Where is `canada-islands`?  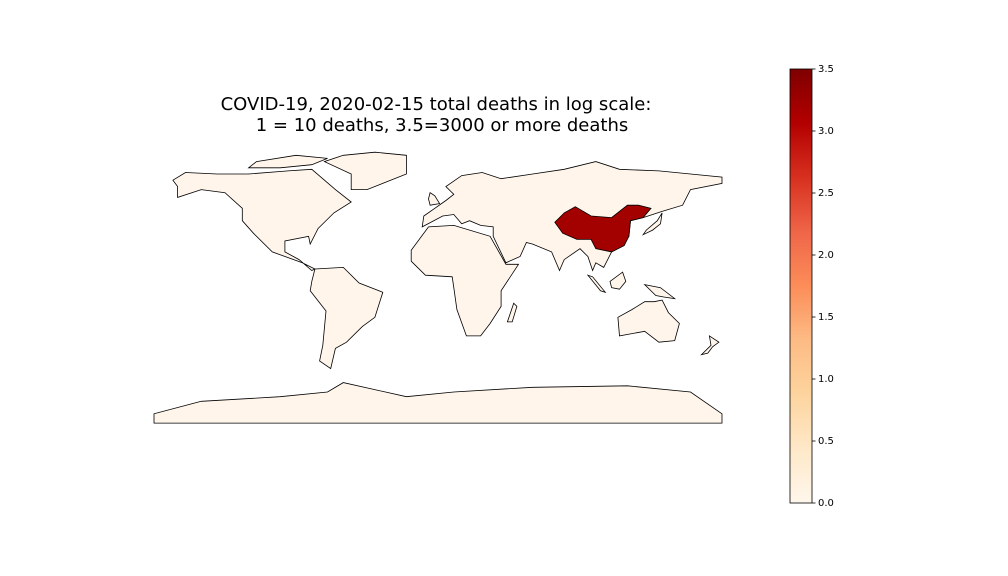
canada-islands is located at coordinates (287, 161).